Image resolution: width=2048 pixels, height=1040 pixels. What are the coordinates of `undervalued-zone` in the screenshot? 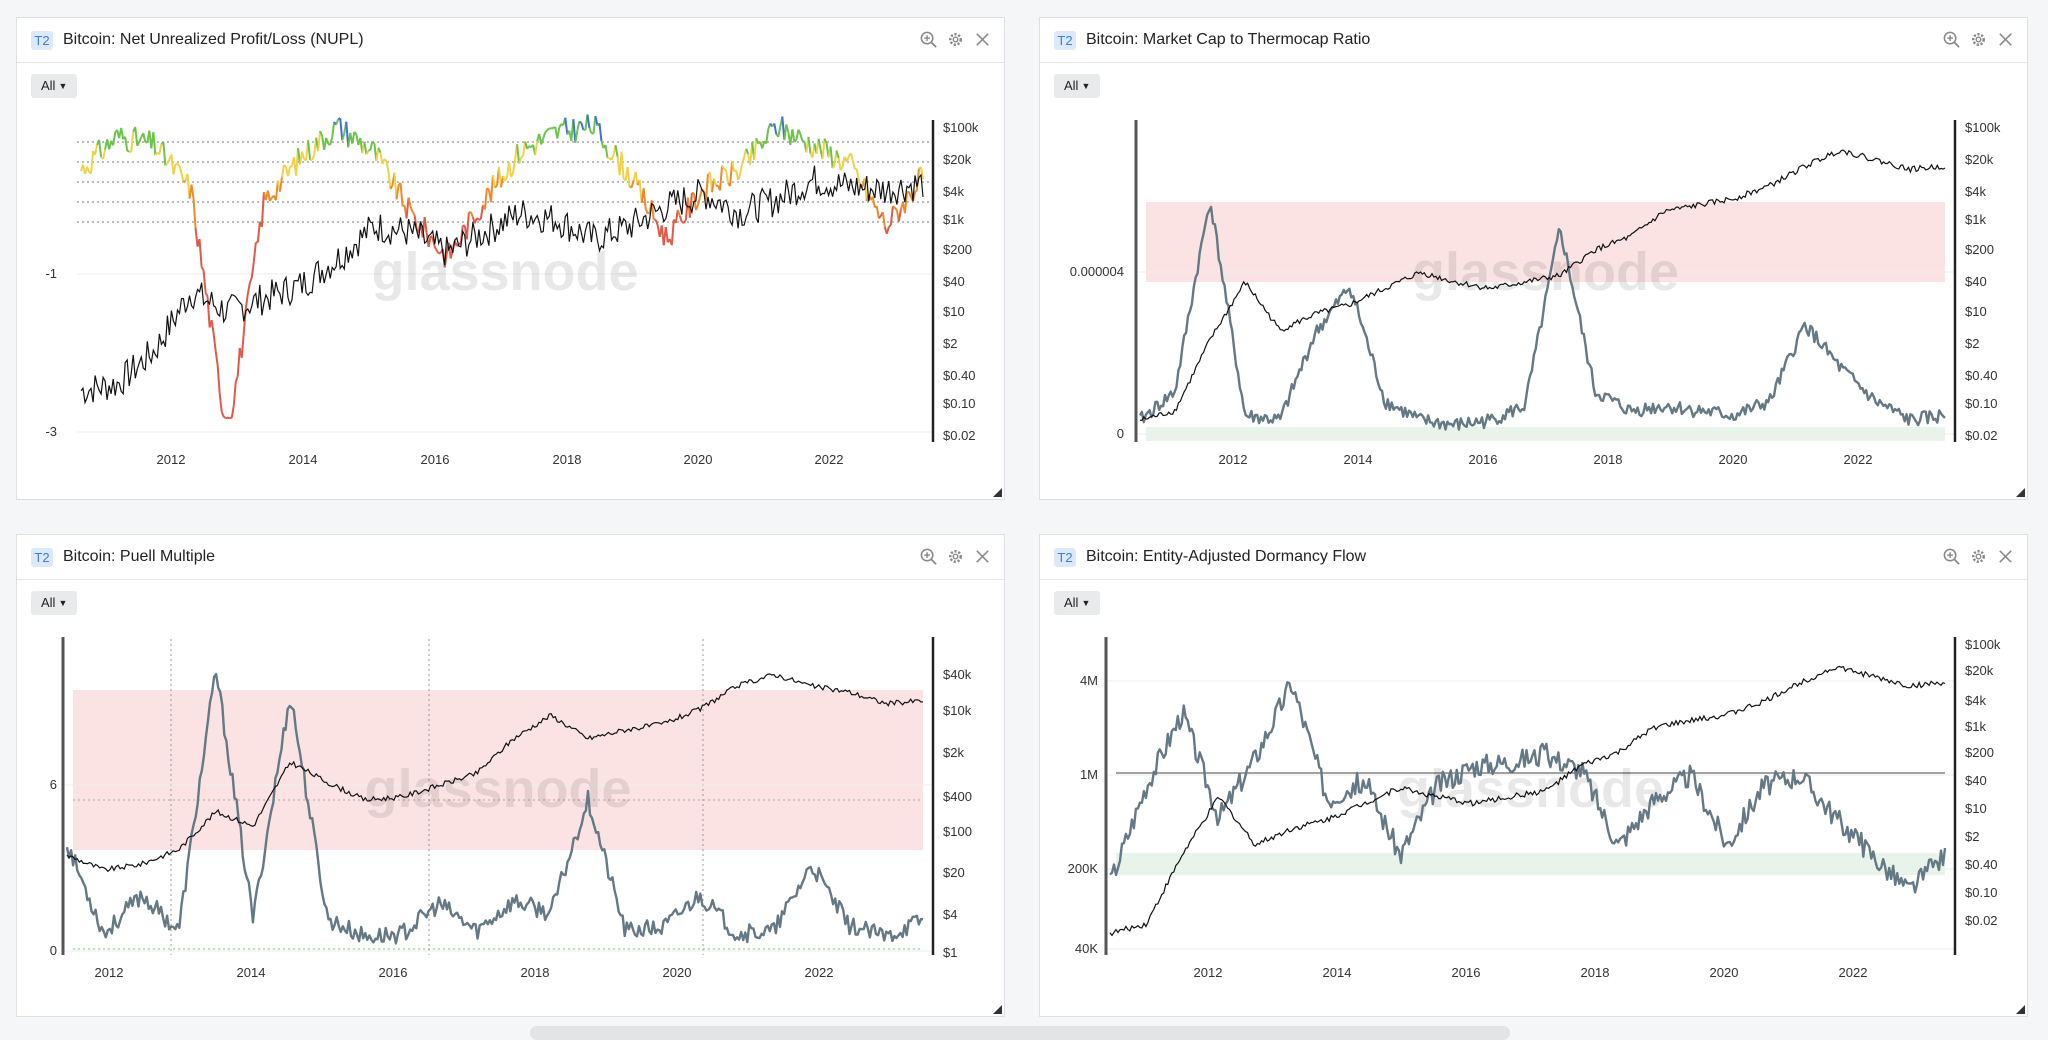 It's located at (1530, 864).